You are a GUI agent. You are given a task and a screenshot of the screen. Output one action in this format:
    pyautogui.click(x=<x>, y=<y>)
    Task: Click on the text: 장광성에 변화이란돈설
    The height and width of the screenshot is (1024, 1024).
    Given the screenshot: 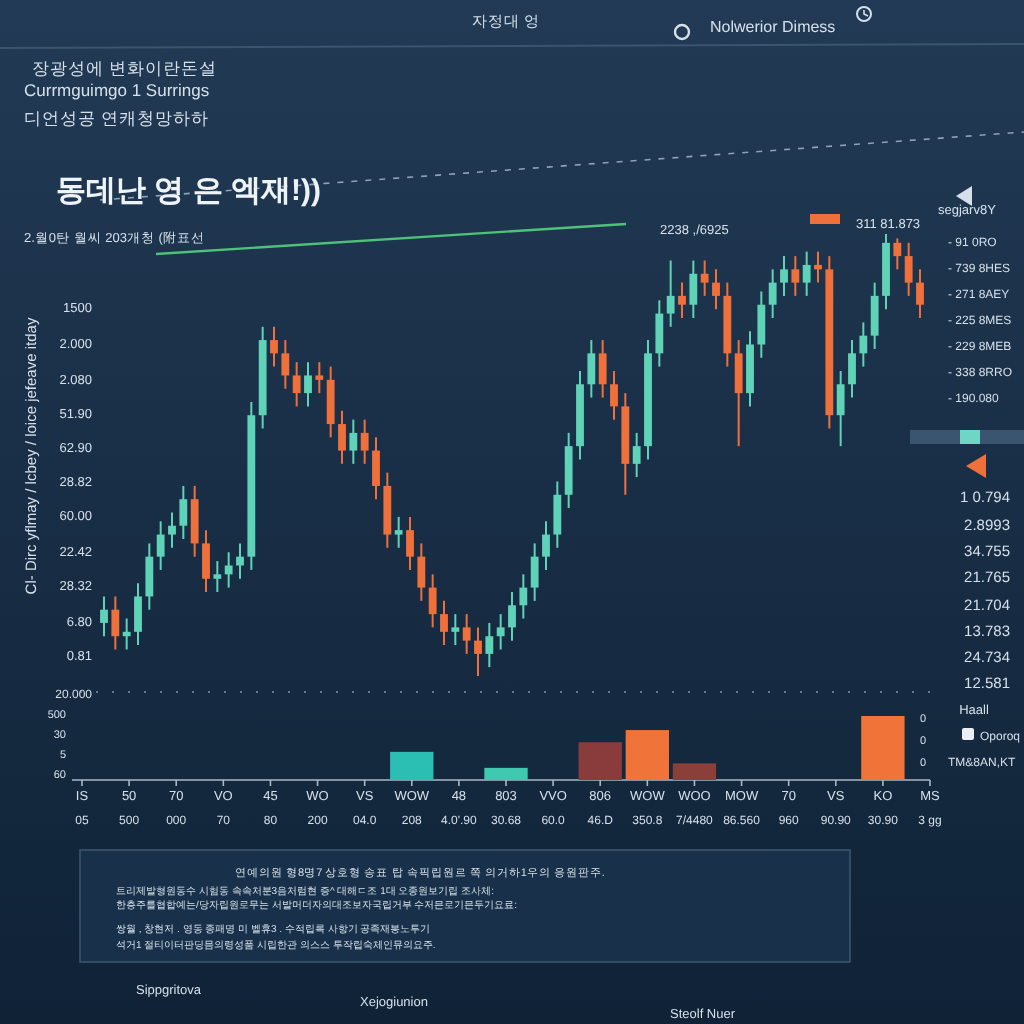 What is the action you would take?
    pyautogui.click(x=124, y=68)
    